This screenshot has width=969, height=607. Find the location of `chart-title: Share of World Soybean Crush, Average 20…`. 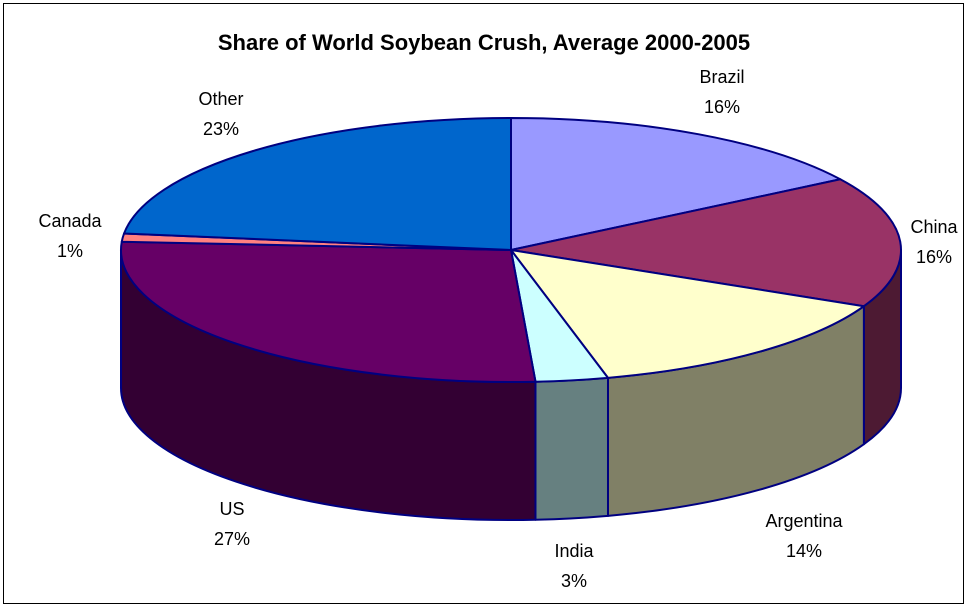

chart-title: Share of World Soybean Crush, Average 20… is located at coordinates (484, 42).